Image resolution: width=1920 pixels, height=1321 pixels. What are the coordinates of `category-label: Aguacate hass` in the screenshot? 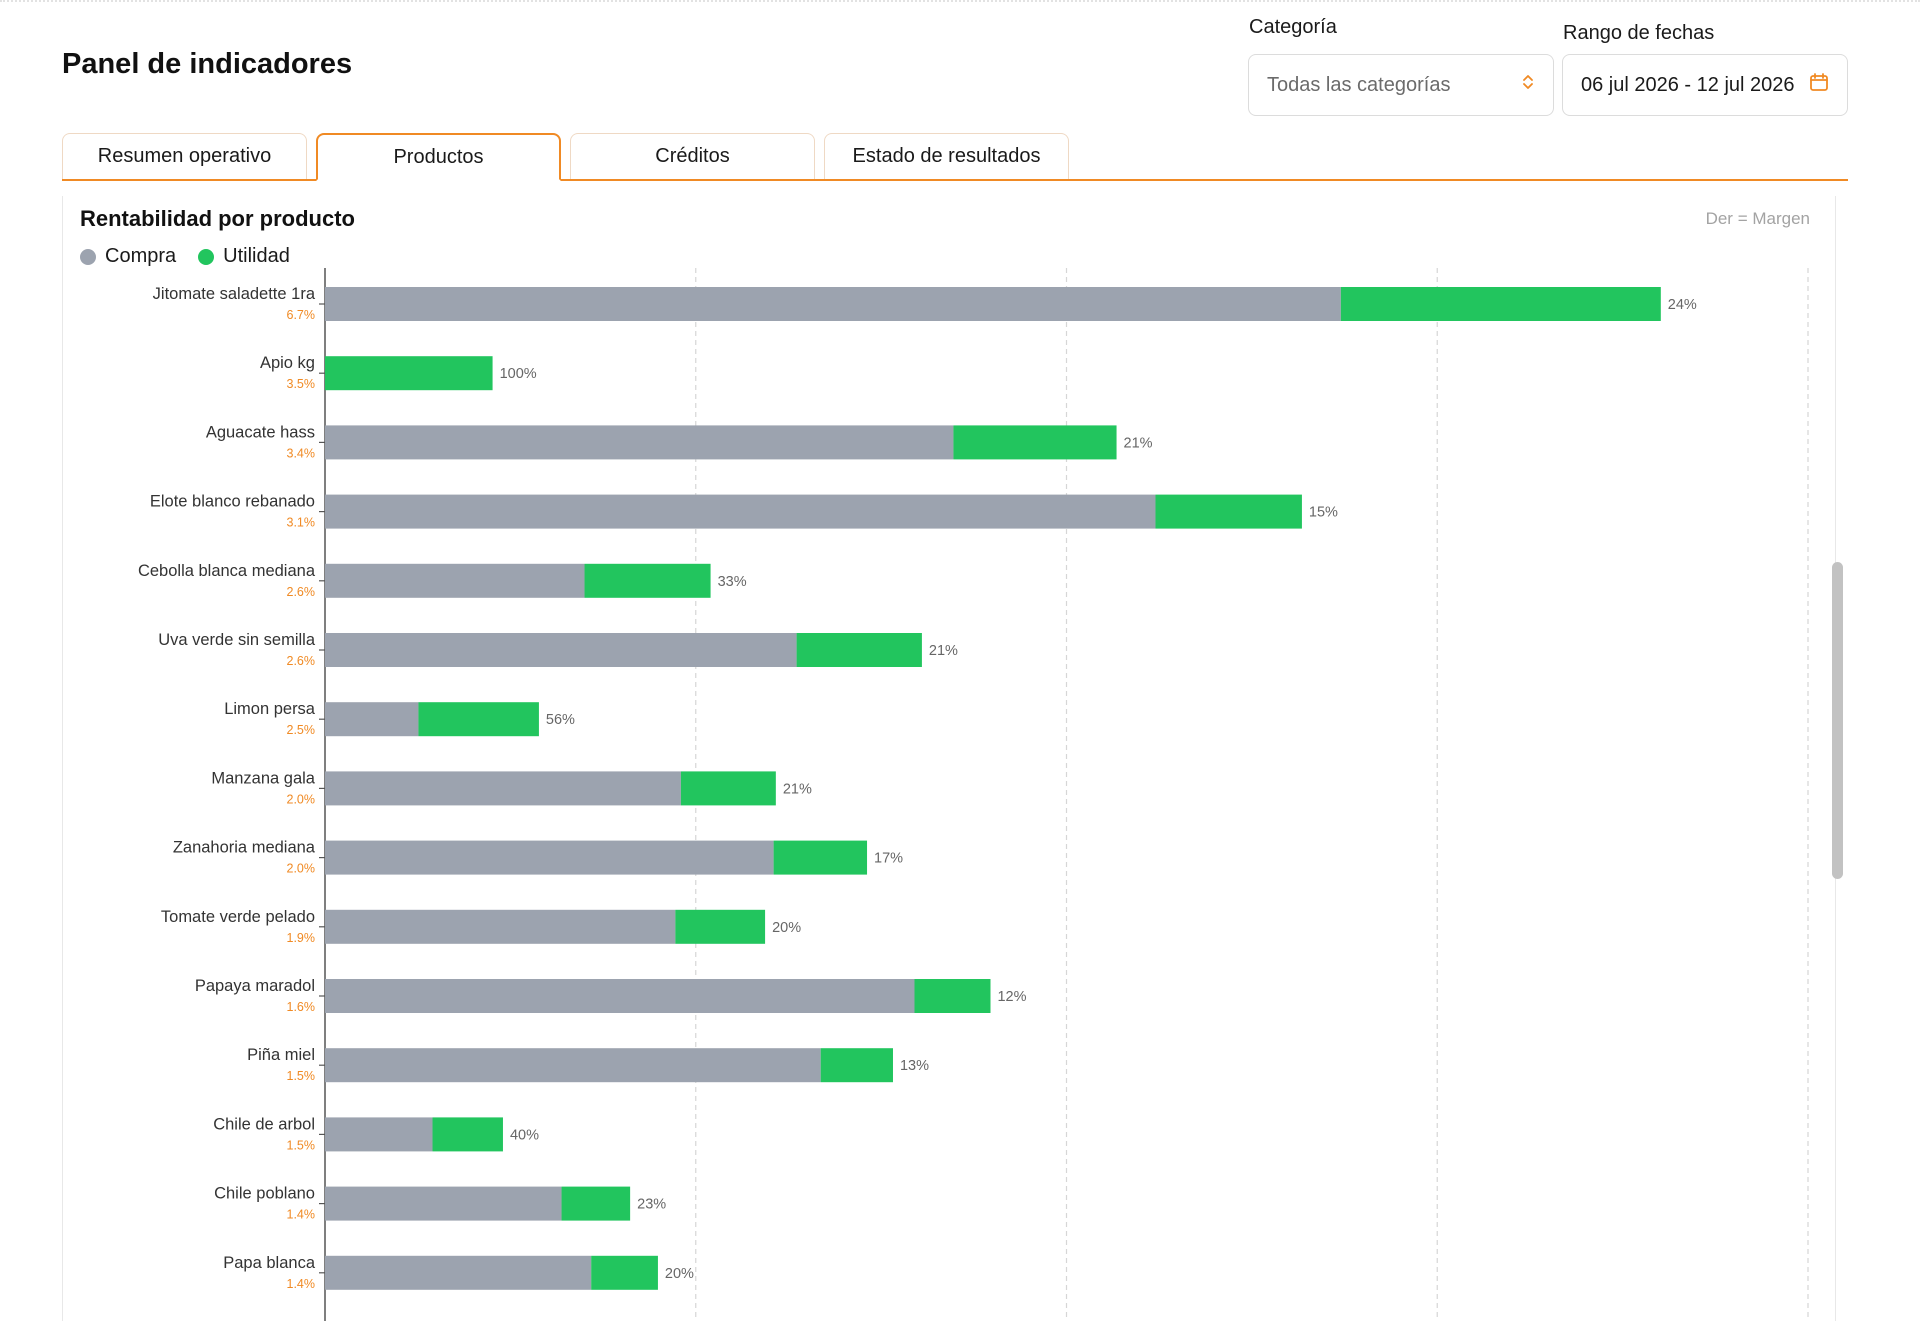 It's located at (260, 432).